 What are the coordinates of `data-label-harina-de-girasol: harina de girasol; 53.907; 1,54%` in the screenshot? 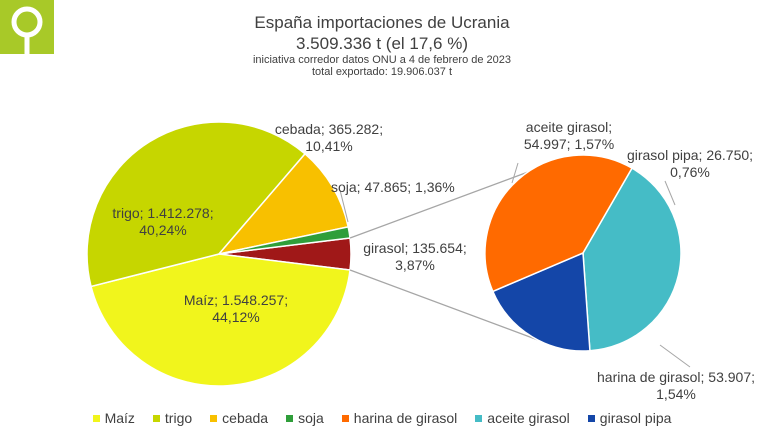 It's located at (676, 385).